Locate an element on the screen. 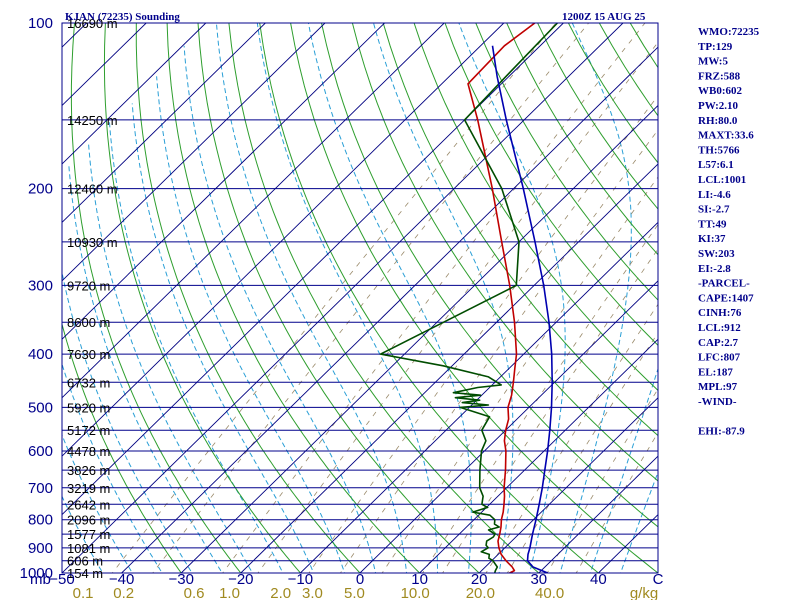  pressure-tick-label: 600 is located at coordinates (40, 451).